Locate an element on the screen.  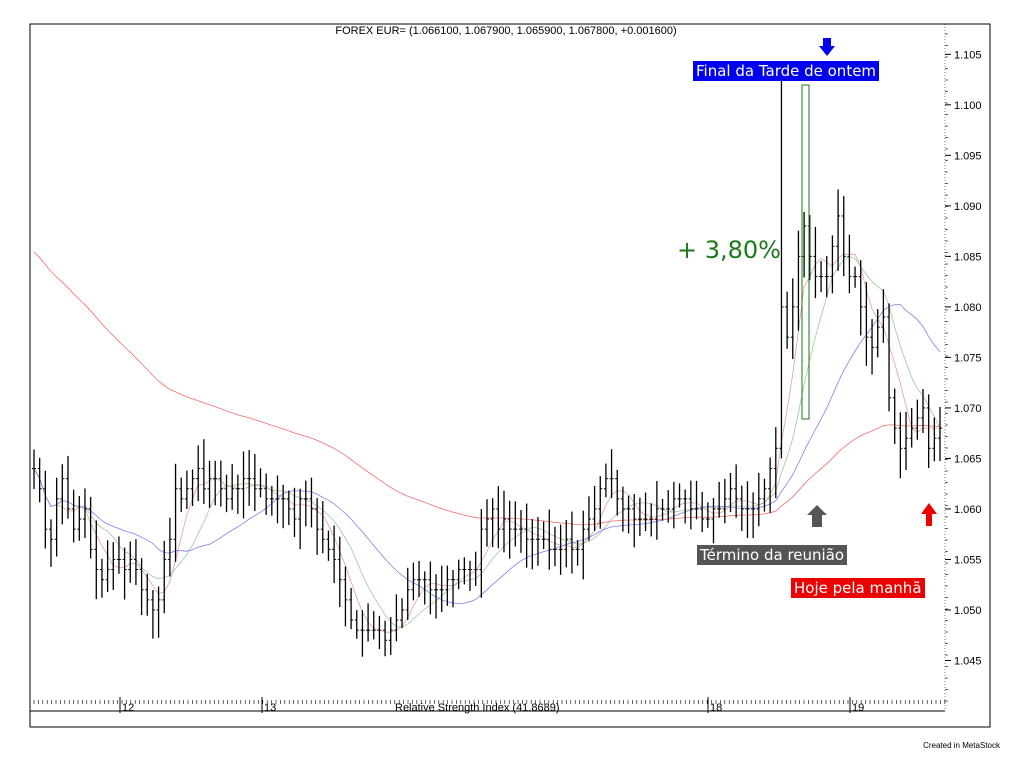
y-tick-label: 1.070 is located at coordinates (968, 409).